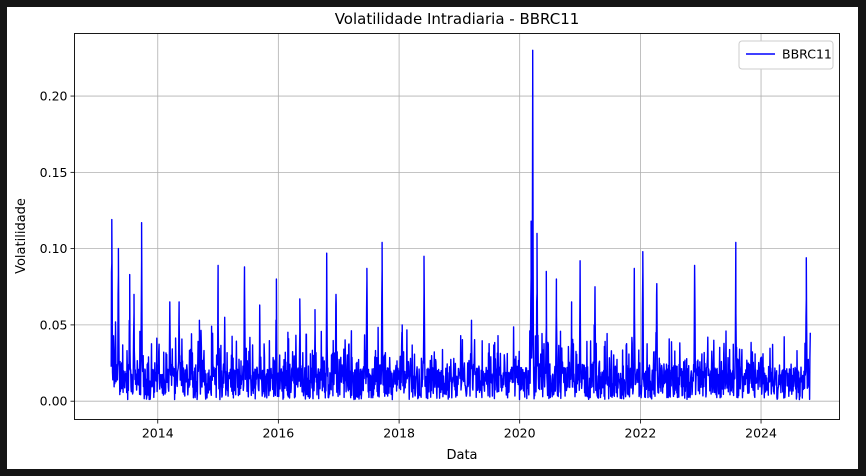  What do you see at coordinates (461, 455) in the screenshot?
I see `x-axis-label: Data` at bounding box center [461, 455].